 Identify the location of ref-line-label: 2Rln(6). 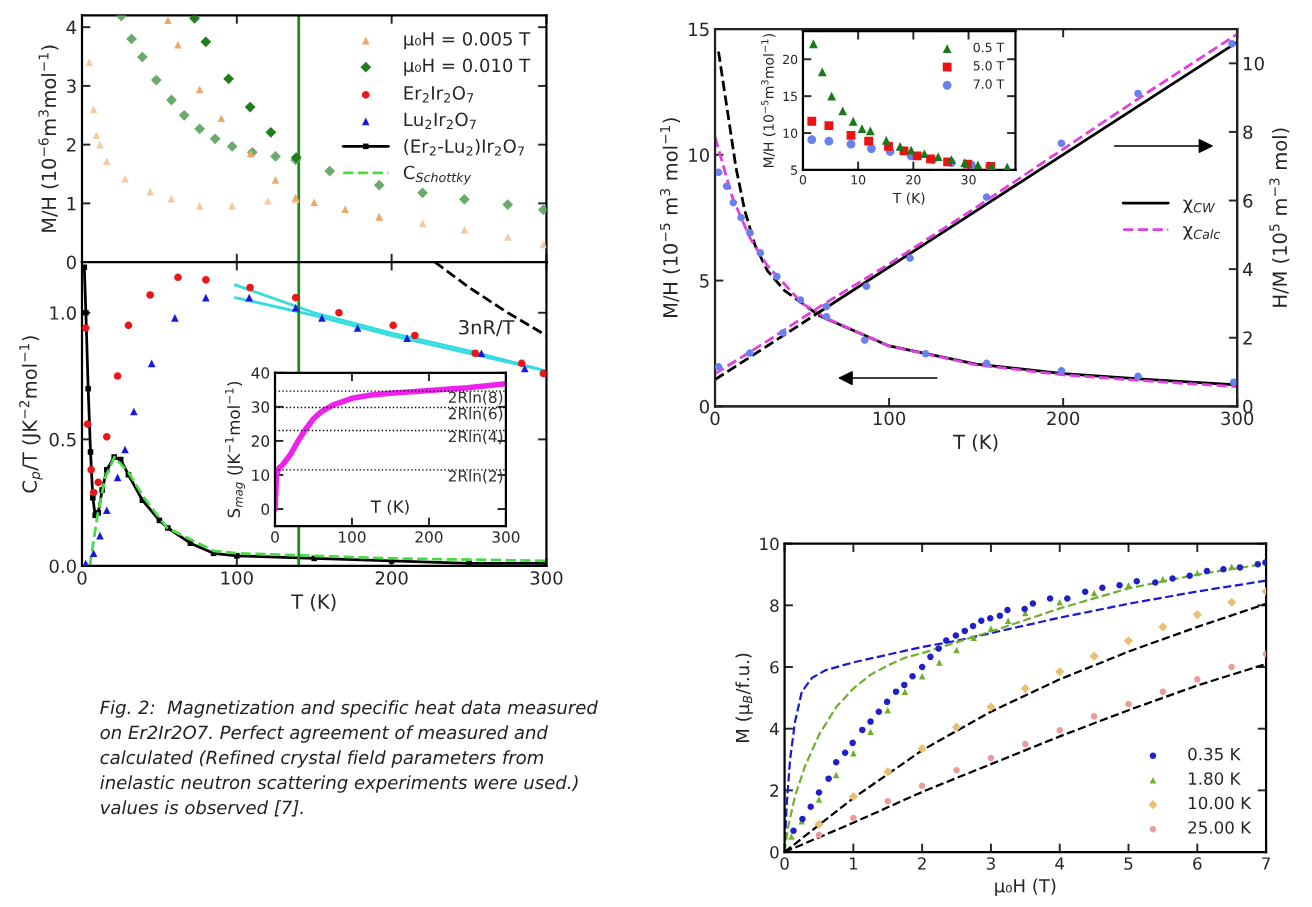
(475, 414).